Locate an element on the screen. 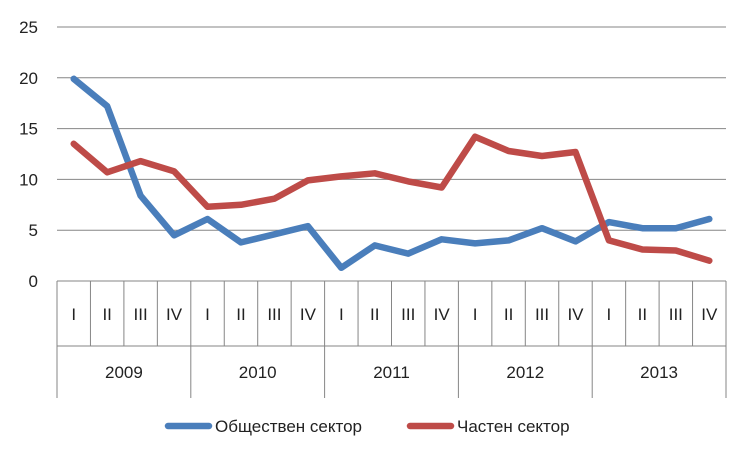 Image resolution: width=753 pixels, height=459 pixels. y-tick-label: 5 is located at coordinates (33, 230).